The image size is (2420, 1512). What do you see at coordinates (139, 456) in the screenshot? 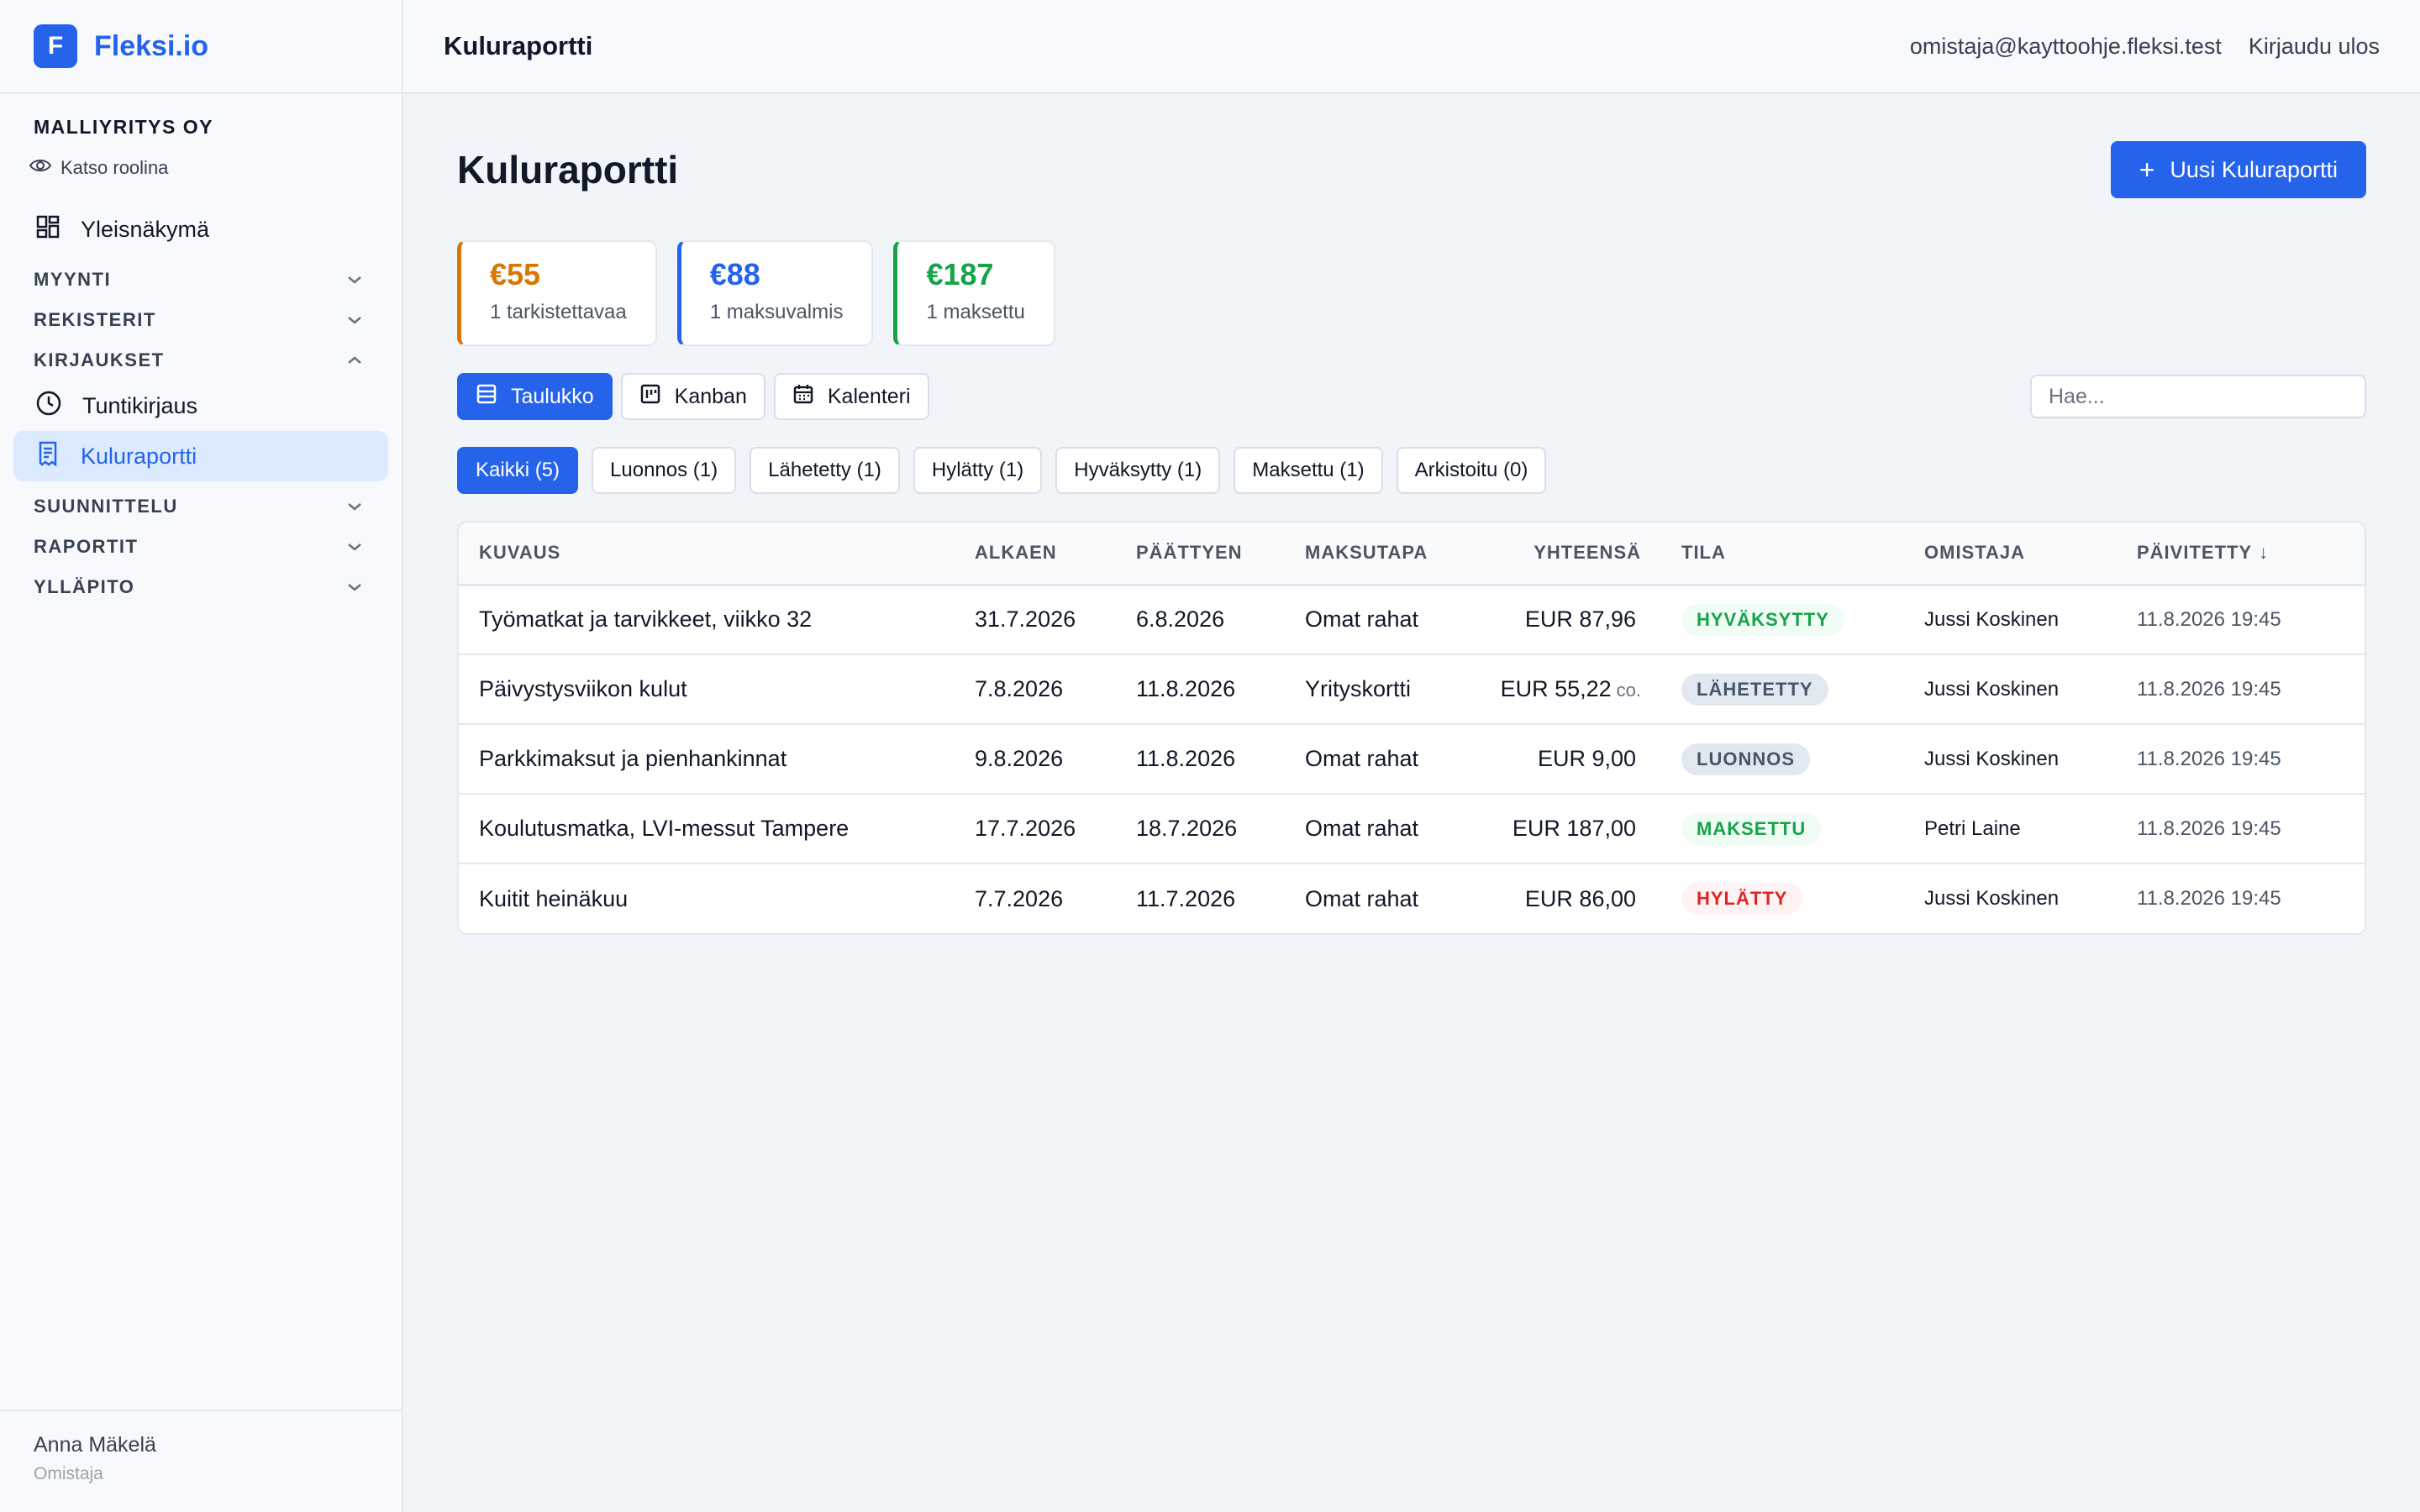
I see `sidebar-item-label: Kuluraportti` at bounding box center [139, 456].